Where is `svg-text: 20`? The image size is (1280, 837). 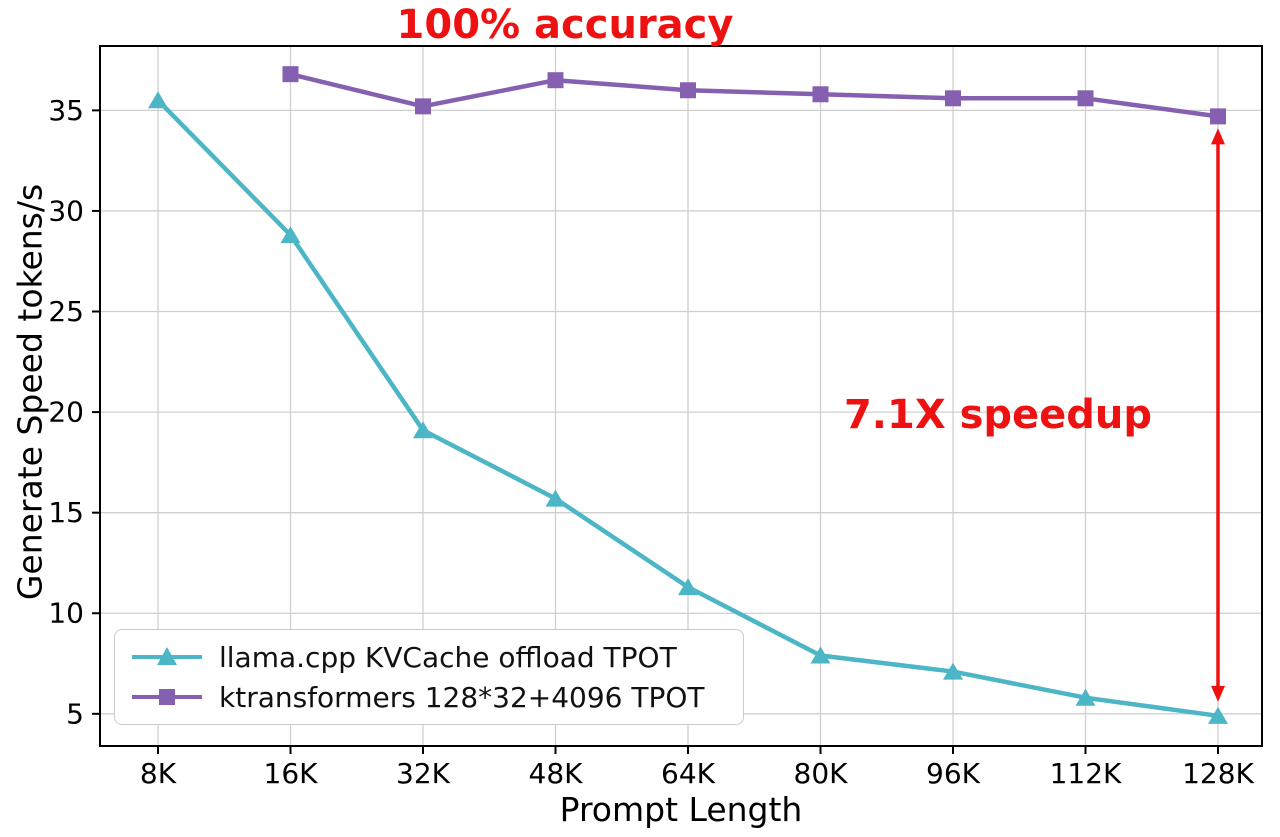 svg-text: 20 is located at coordinates (66, 412).